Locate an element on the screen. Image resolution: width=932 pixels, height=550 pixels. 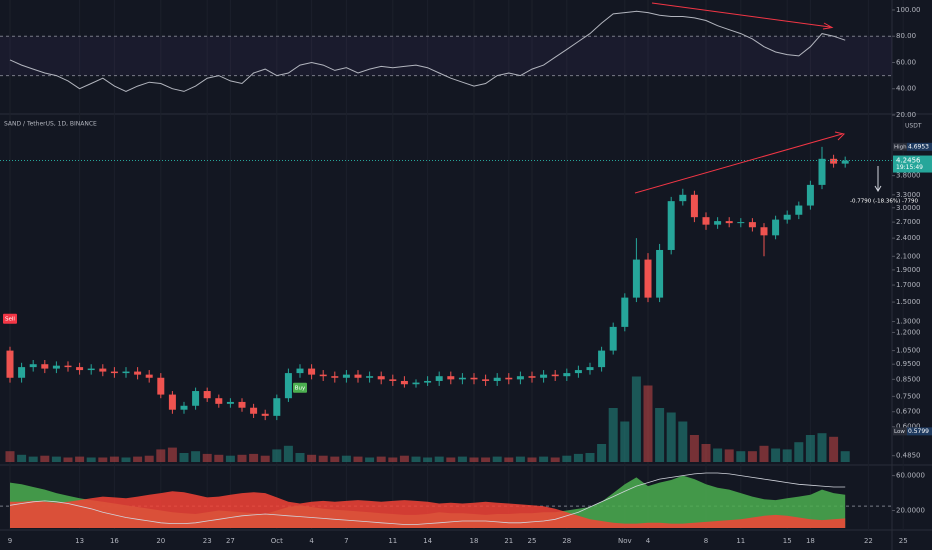
price-tag-value: 0.5799 is located at coordinates (918, 431).